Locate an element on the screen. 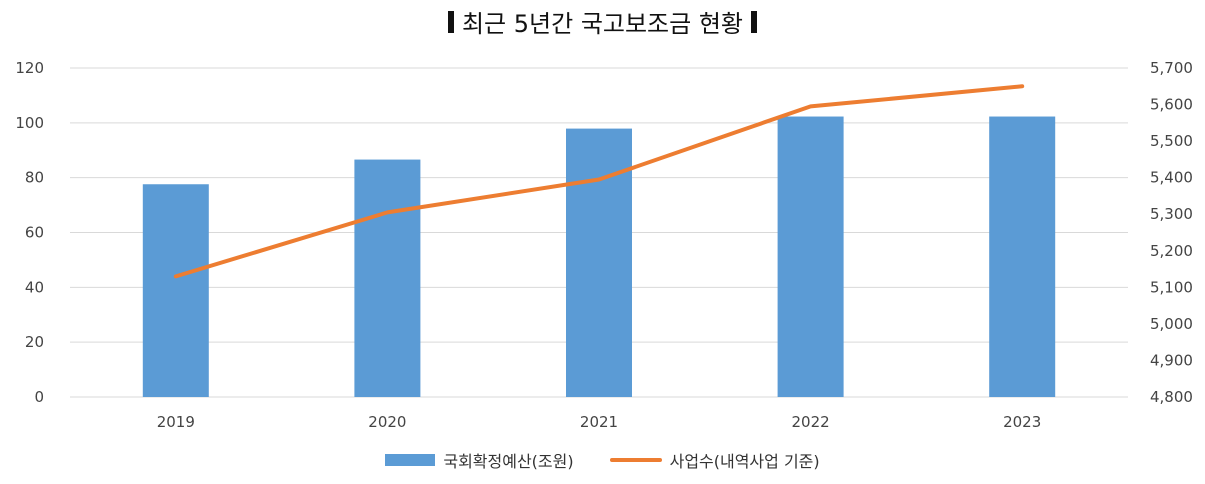  right-tick-label: 4,800 is located at coordinates (1171, 397).